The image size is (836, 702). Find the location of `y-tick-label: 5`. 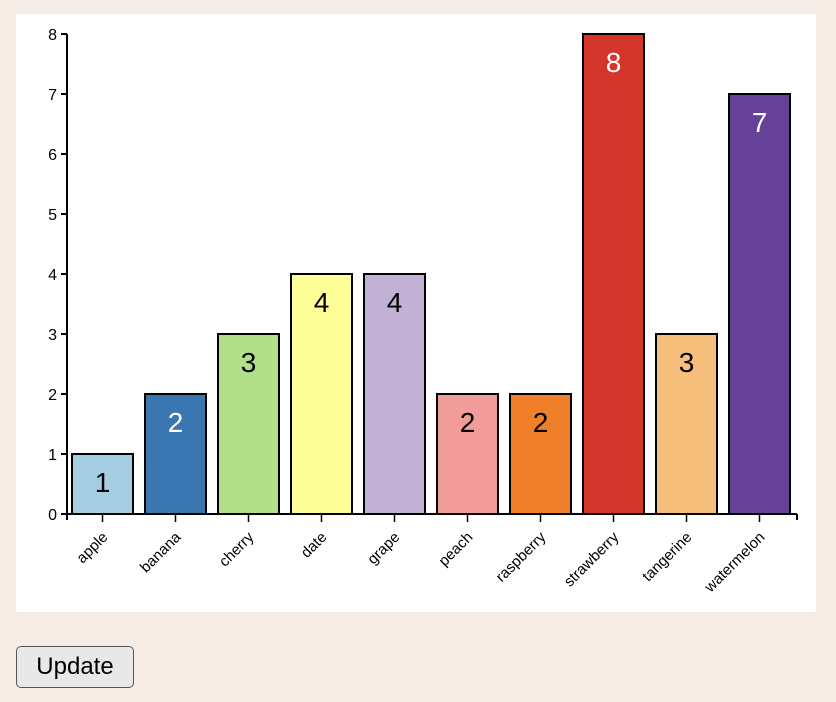

y-tick-label: 5 is located at coordinates (52, 215).